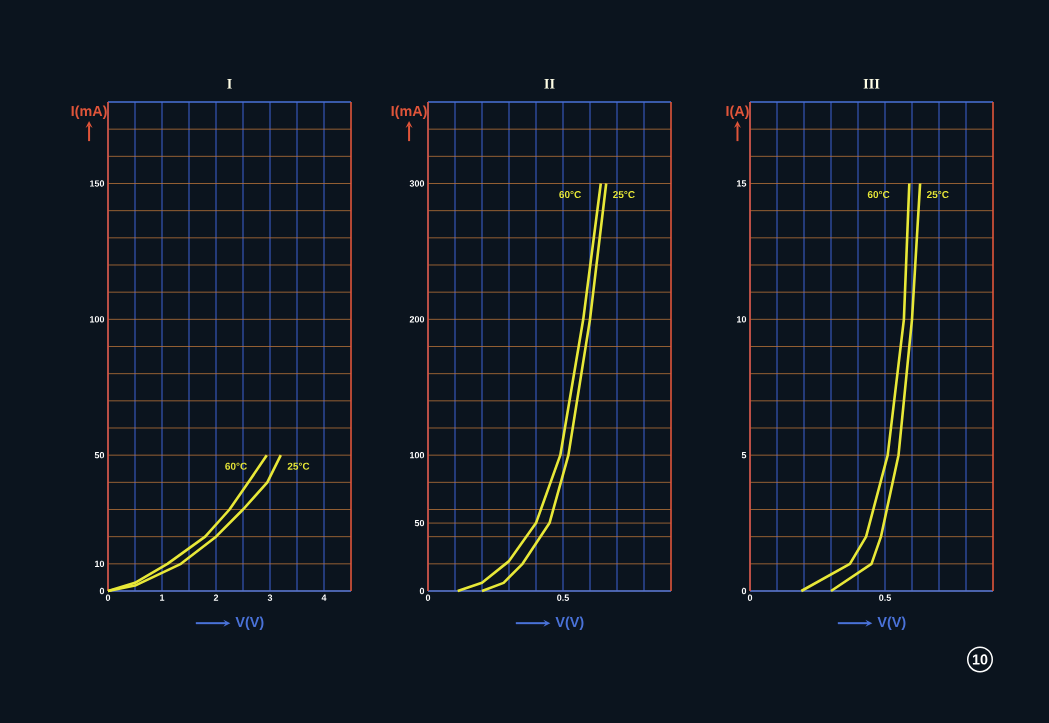  I want to click on x-tick-label: 3, so click(270, 597).